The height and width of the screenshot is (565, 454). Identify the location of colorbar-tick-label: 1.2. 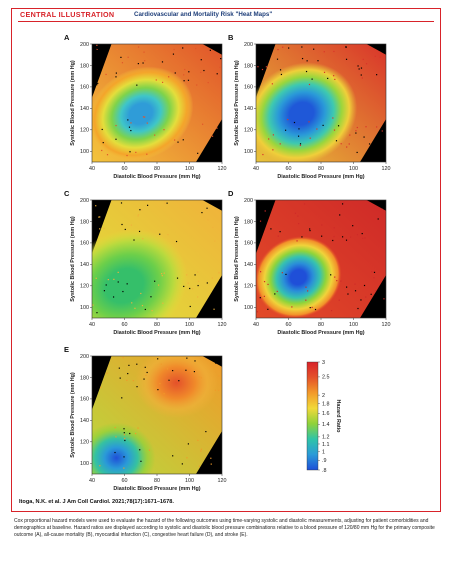
(326, 438).